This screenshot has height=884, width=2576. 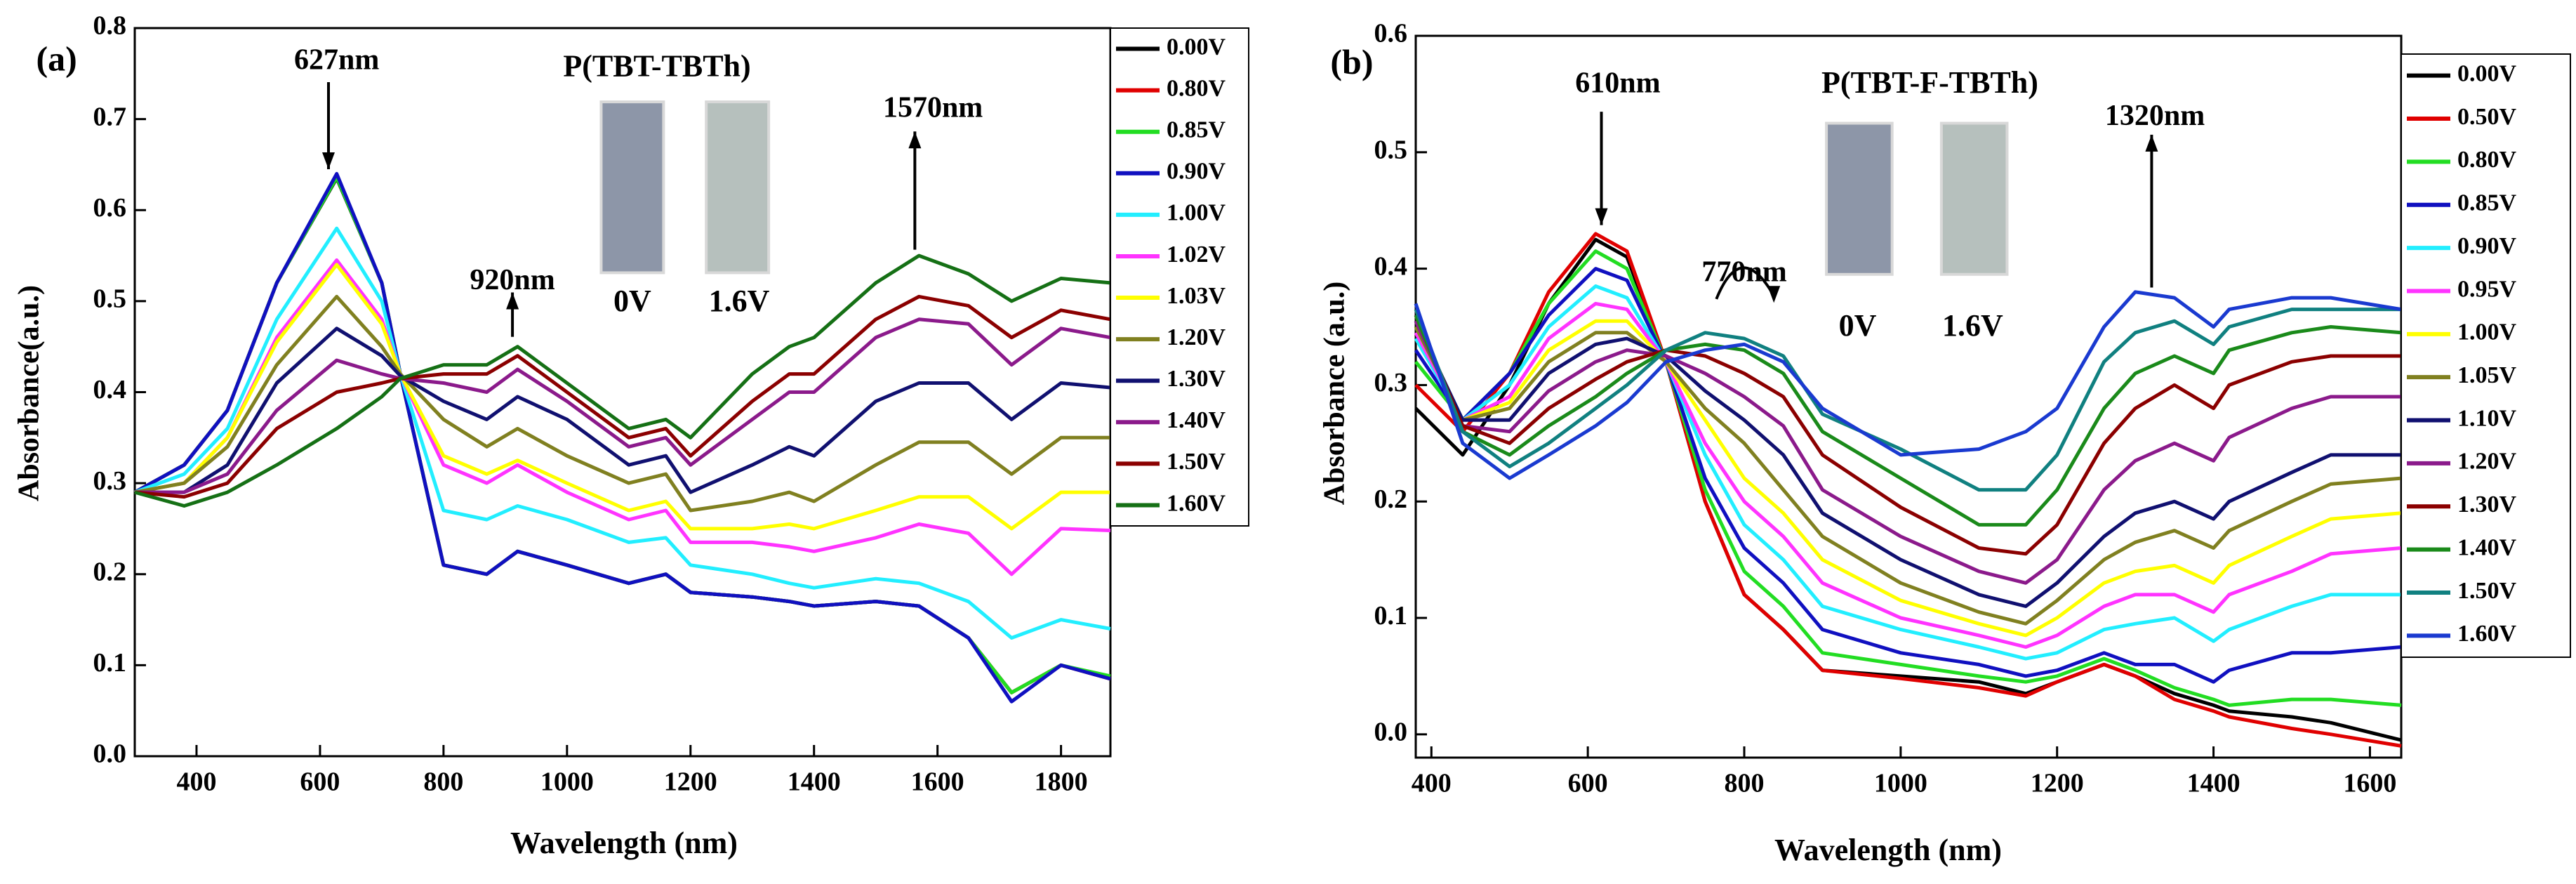 What do you see at coordinates (110, 481) in the screenshot?
I see `y-tick-label: 0.3` at bounding box center [110, 481].